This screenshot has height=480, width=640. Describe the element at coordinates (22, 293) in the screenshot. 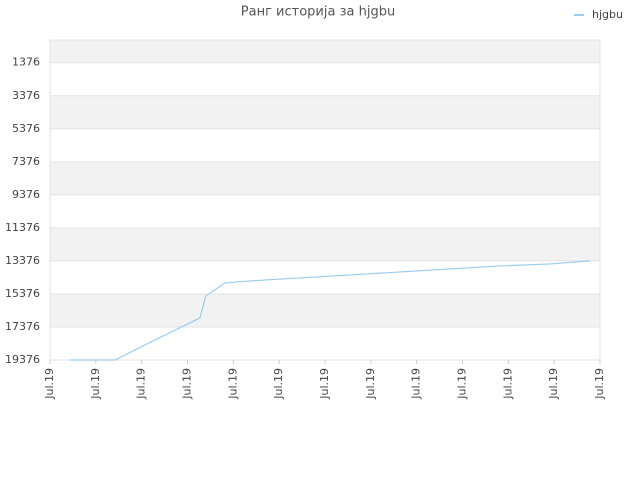

I see `y-tick-label: 15376` at that location.